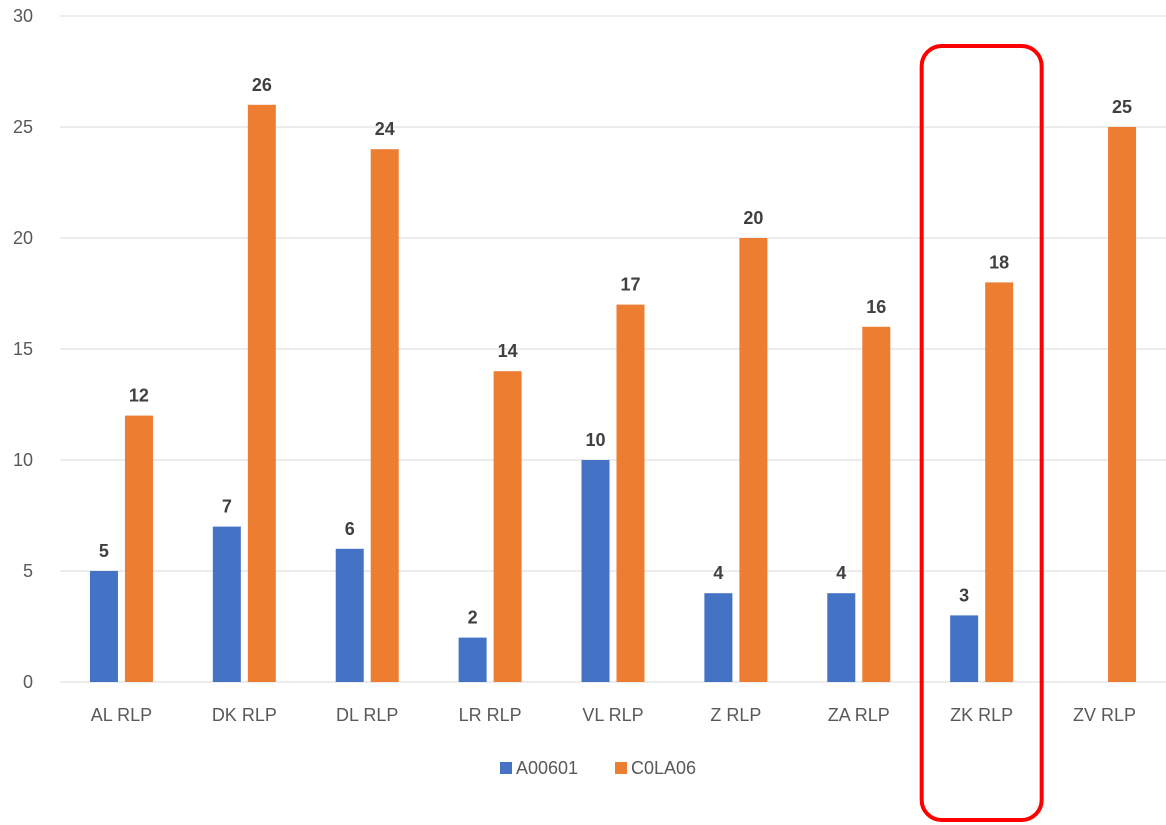  What do you see at coordinates (121, 715) in the screenshot?
I see `x-tick-label: AL RLP` at bounding box center [121, 715].